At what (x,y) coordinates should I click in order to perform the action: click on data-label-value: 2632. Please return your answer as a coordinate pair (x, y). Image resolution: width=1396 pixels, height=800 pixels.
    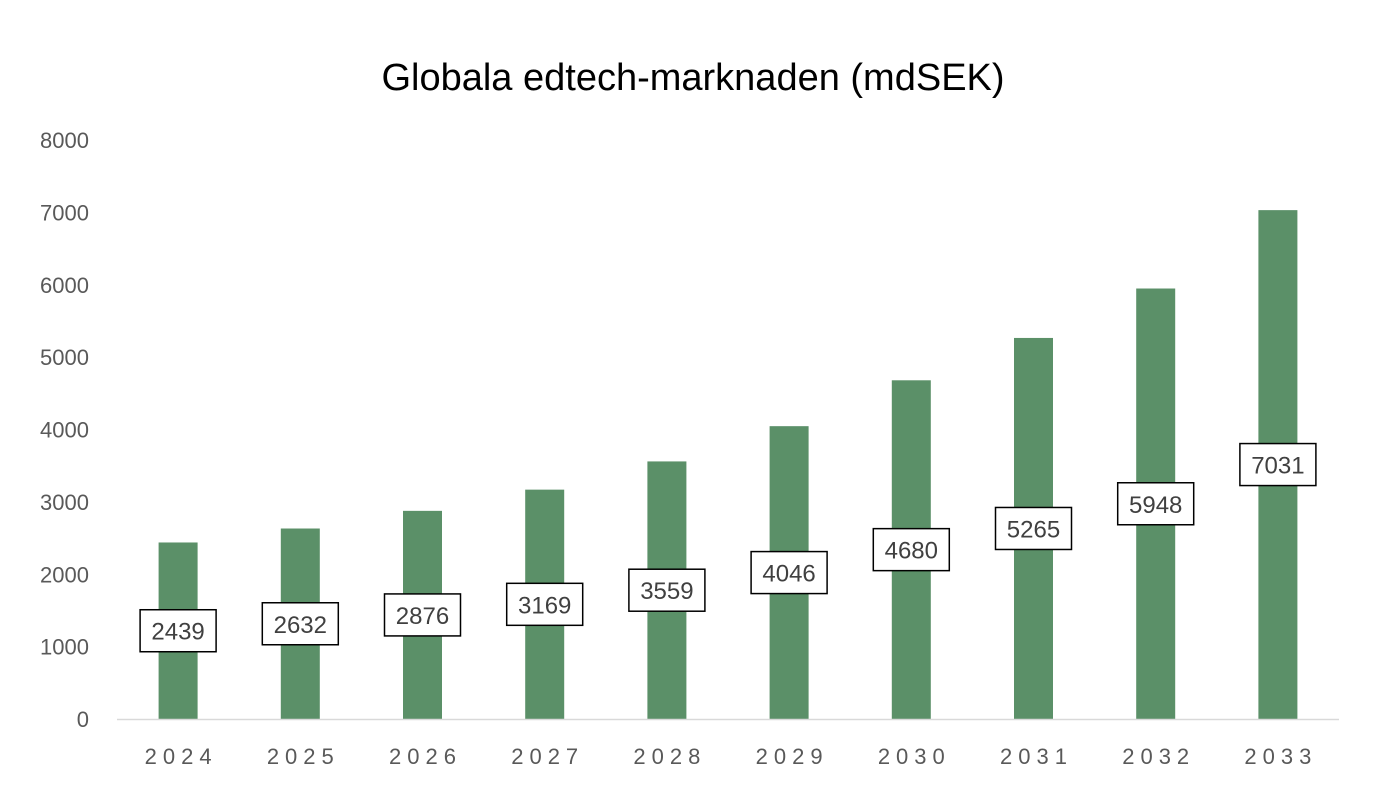
    Looking at the image, I should click on (300, 625).